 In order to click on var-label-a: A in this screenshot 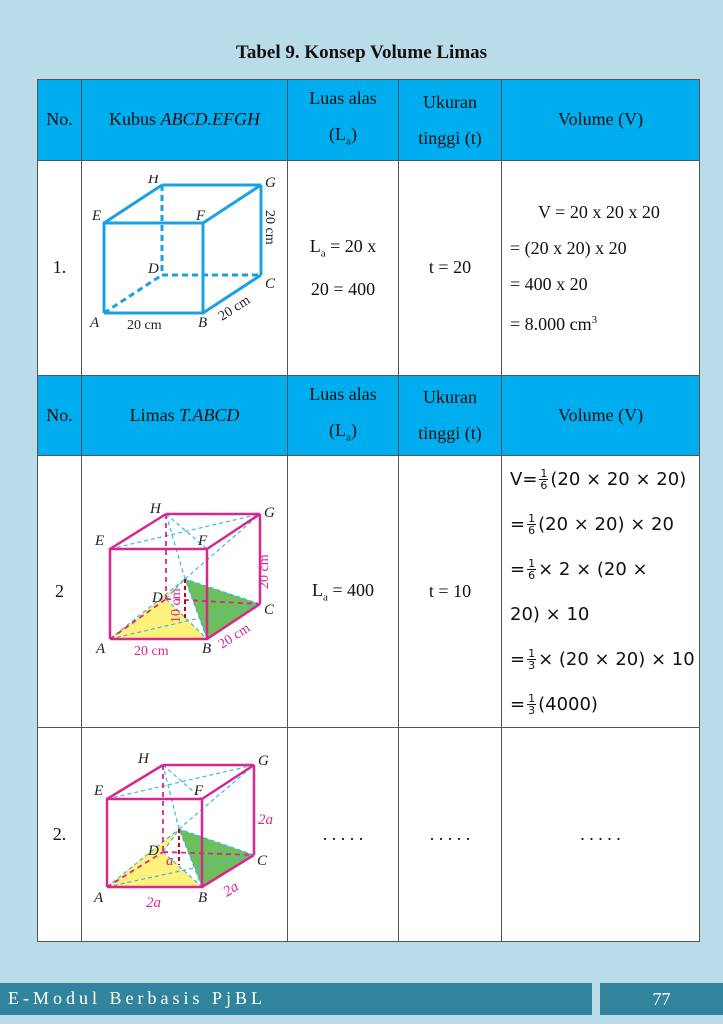, I will do `click(98, 898)`.